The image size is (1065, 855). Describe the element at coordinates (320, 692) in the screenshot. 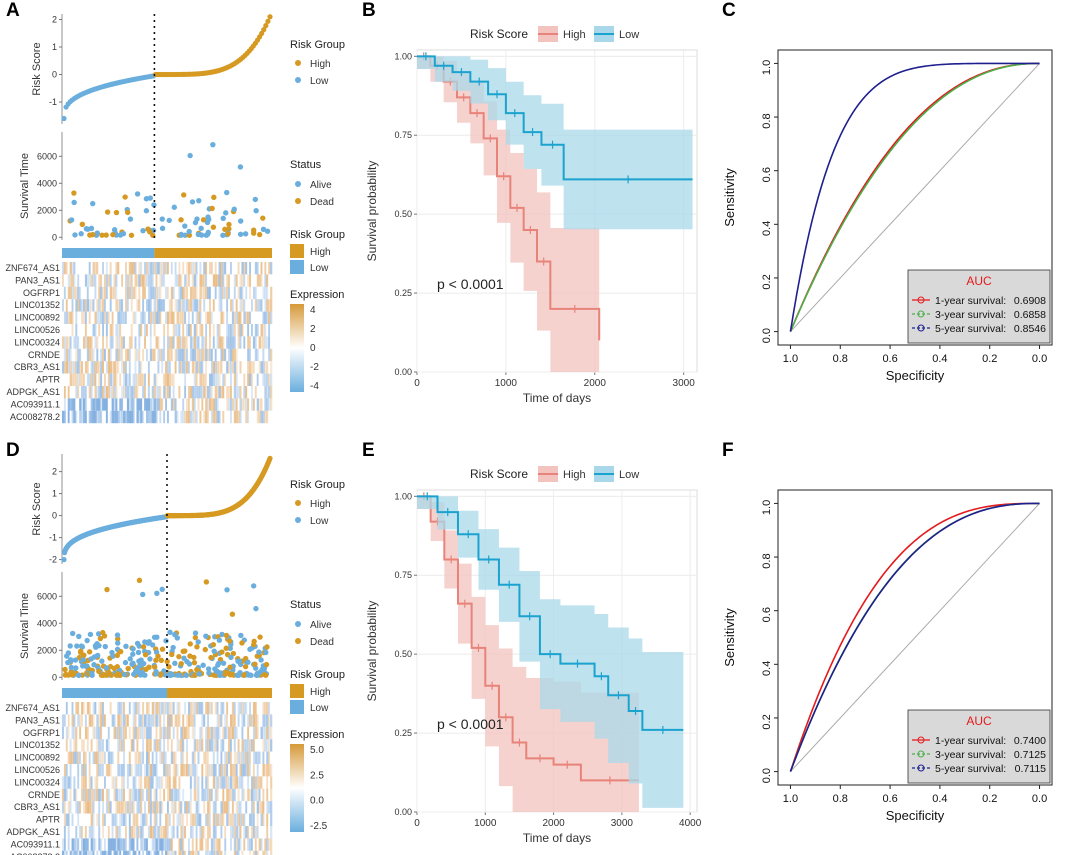

I see `panel-d-group-legend-high-label: High` at that location.